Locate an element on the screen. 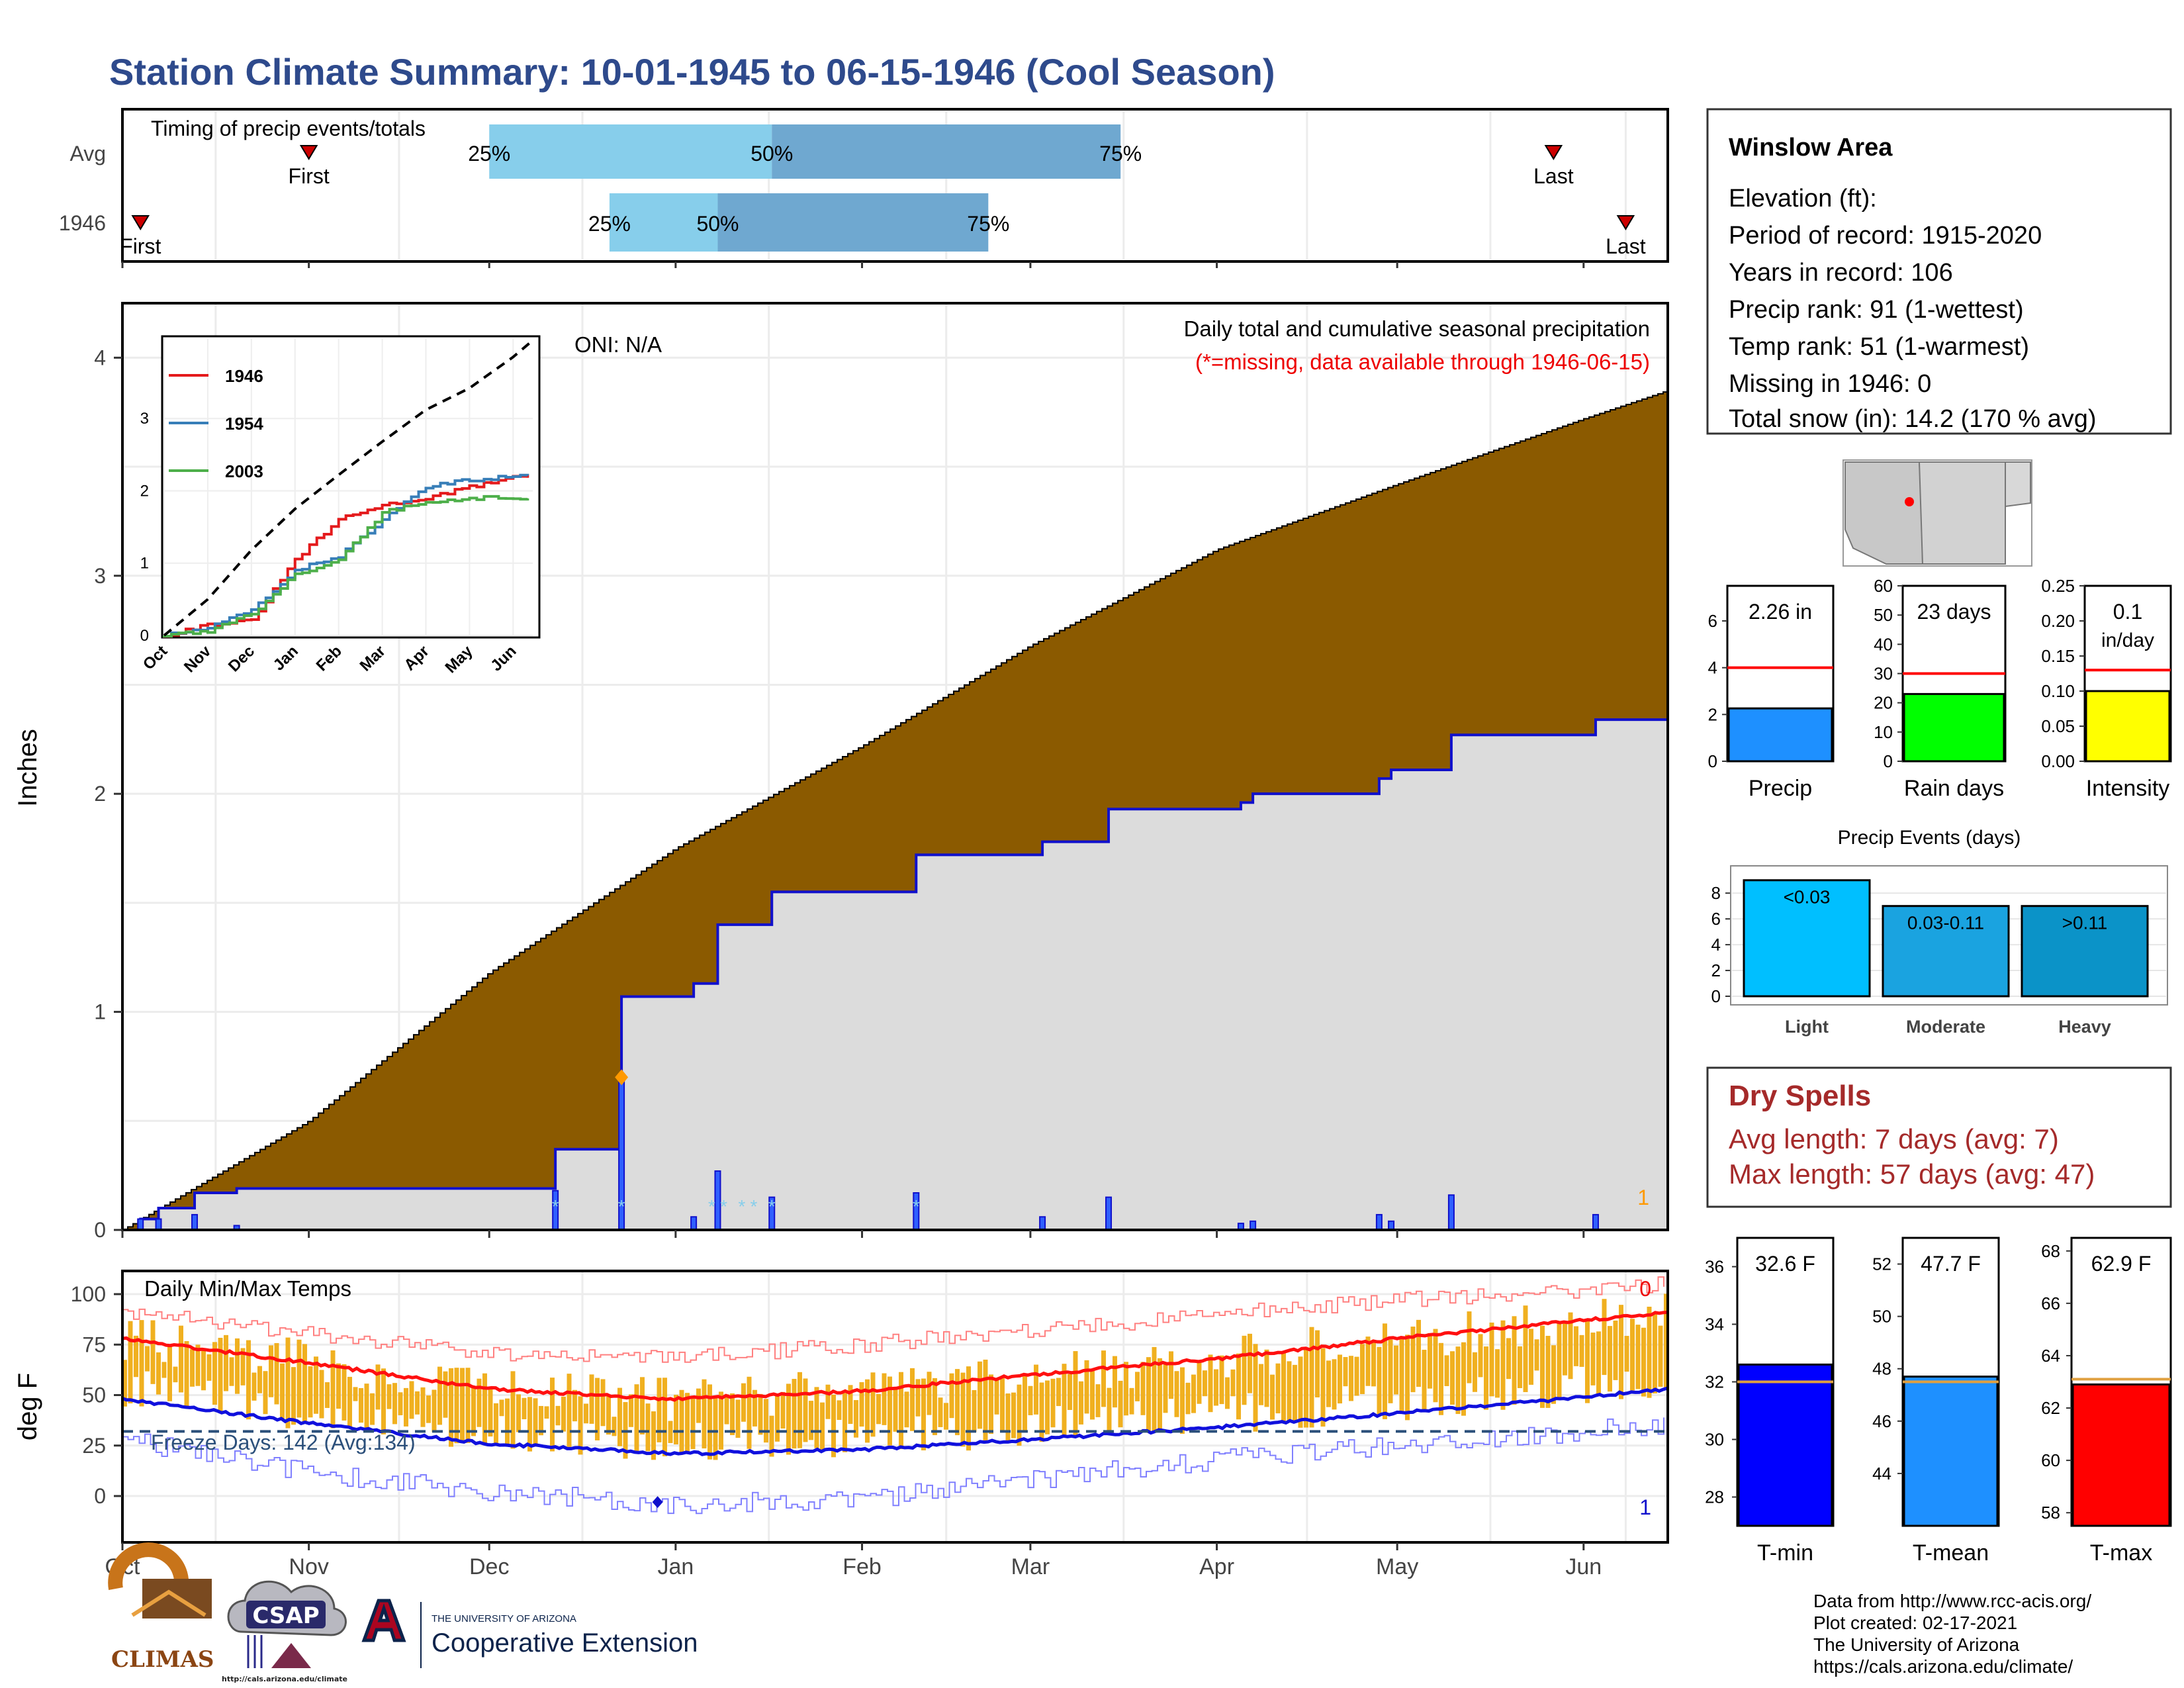 The image size is (2184, 1688). precip-summary-axis-label-2: Intensity is located at coordinates (2128, 788).